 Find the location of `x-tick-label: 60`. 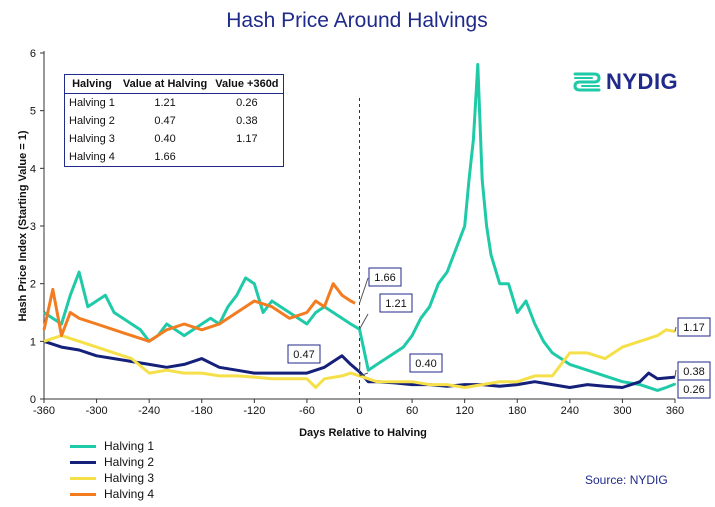

x-tick-label: 60 is located at coordinates (412, 411).